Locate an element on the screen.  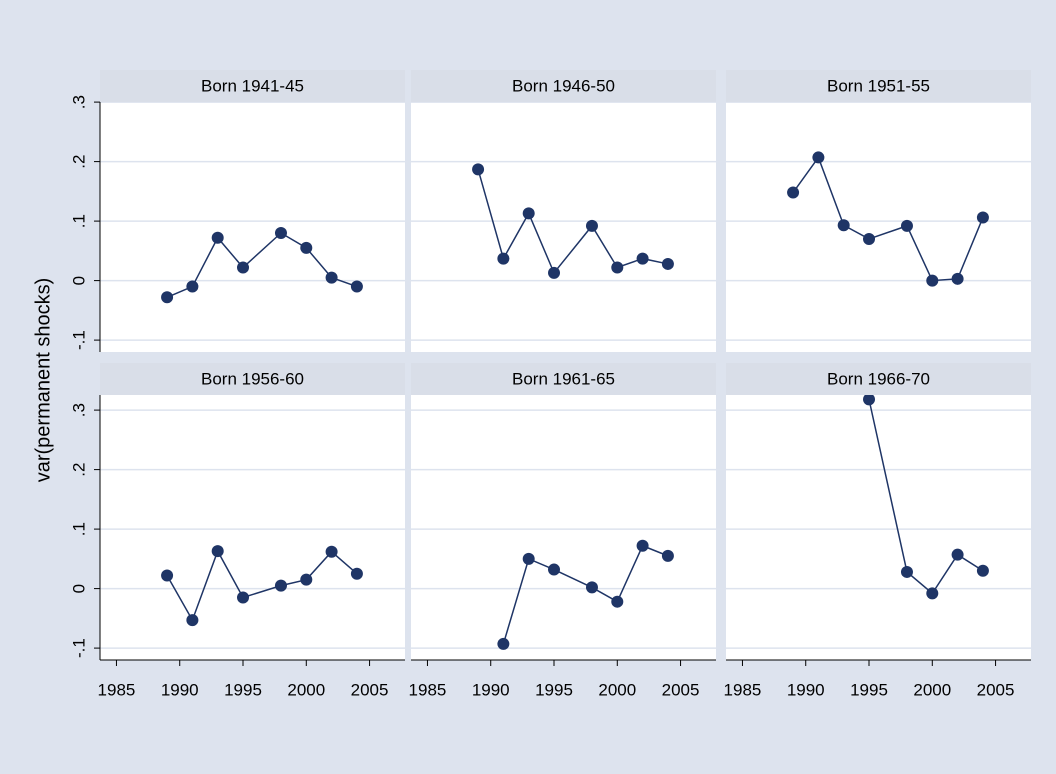
panel-title: Born 1956-60 is located at coordinates (252, 378).